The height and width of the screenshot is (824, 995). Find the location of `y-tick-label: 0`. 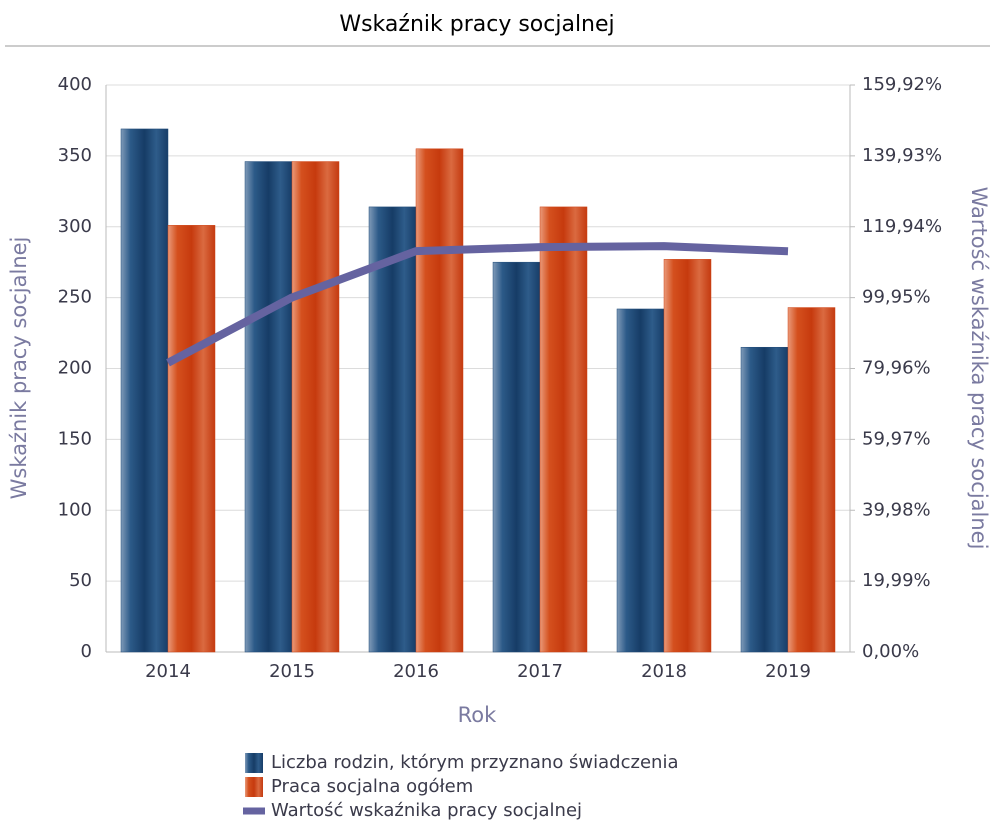

y-tick-label: 0 is located at coordinates (86, 651).